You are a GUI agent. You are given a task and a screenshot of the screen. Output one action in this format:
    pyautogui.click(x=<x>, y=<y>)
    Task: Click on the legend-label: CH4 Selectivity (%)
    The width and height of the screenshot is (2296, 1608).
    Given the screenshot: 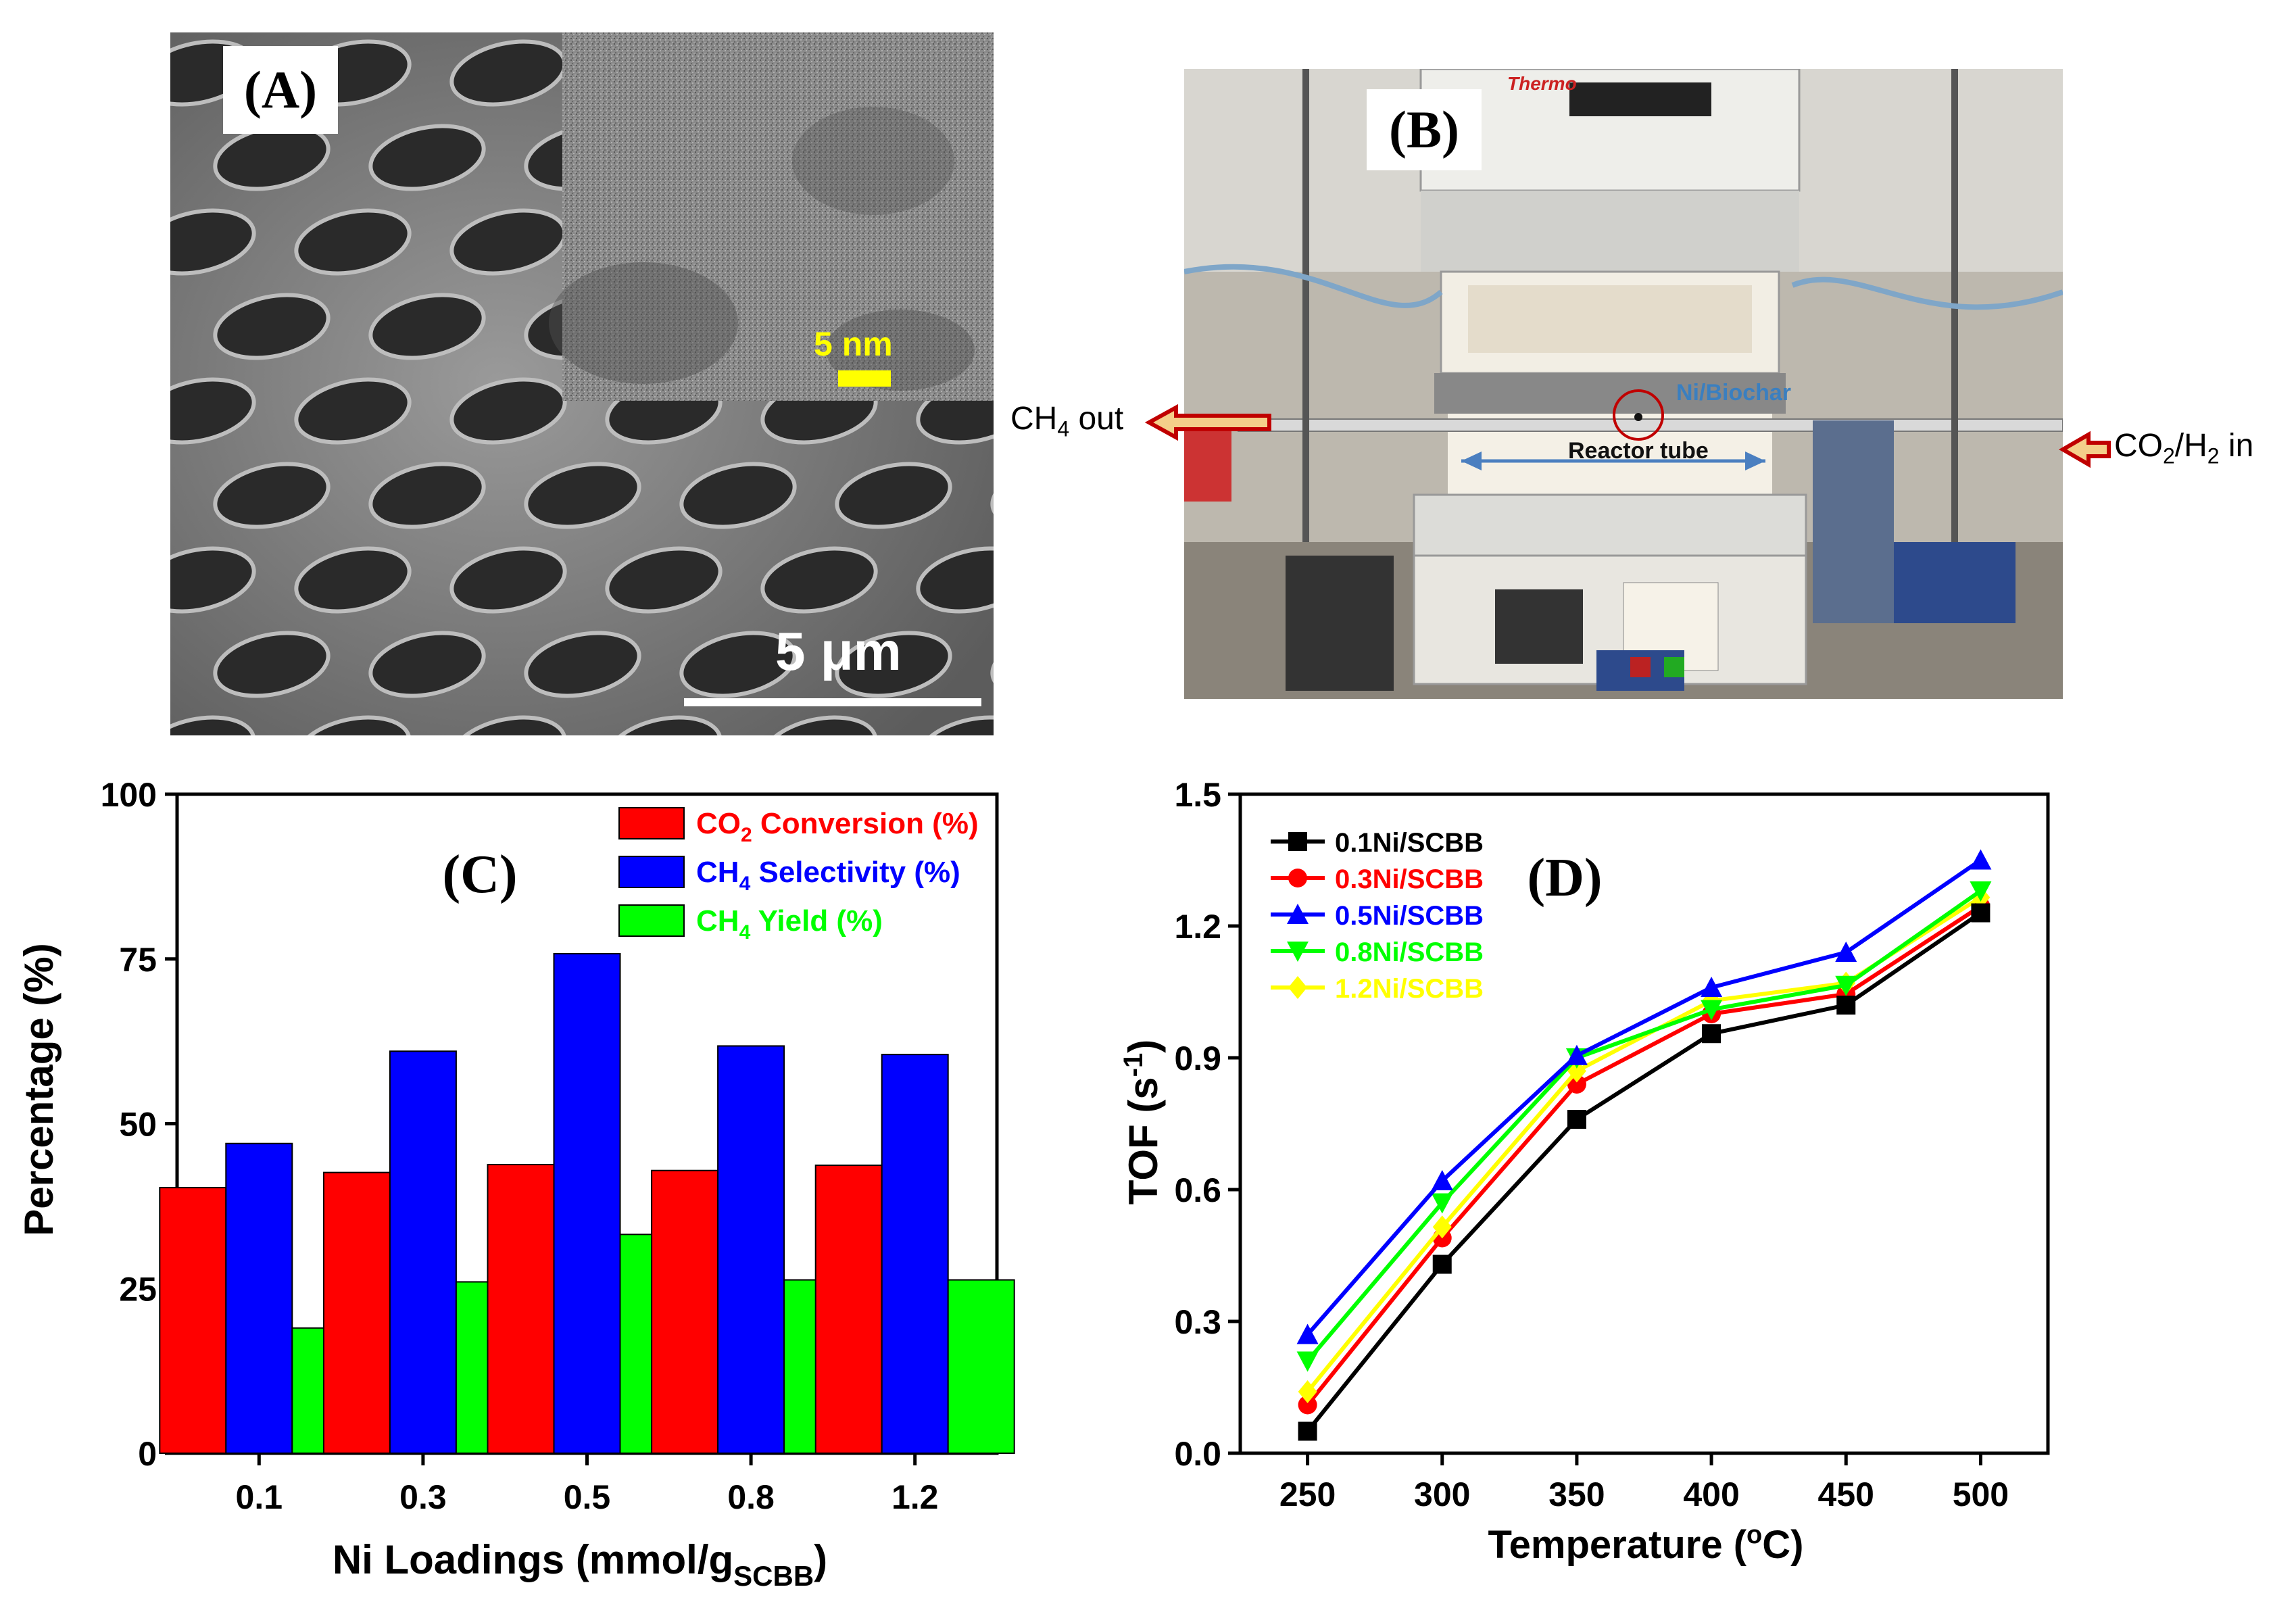 What is the action you would take?
    pyautogui.click(x=828, y=876)
    